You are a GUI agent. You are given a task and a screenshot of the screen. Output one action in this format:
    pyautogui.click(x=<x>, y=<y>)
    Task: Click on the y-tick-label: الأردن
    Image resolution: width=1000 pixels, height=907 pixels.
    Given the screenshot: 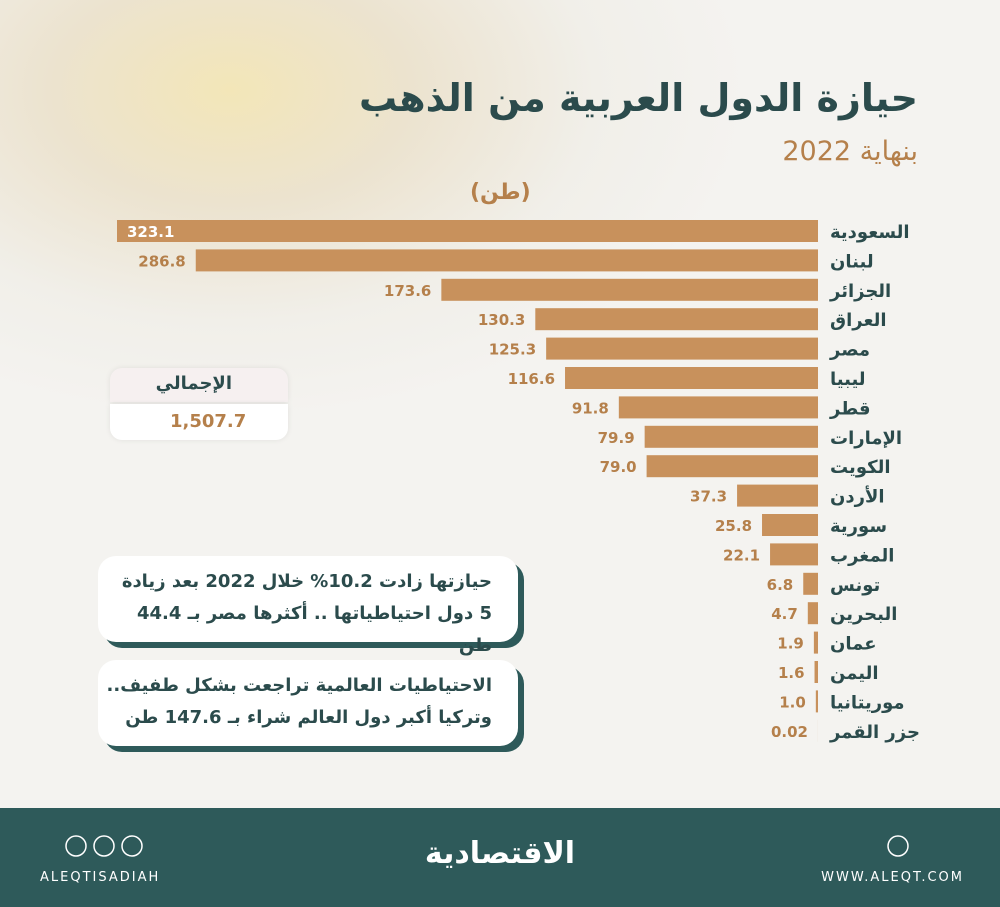 What is the action you would take?
    pyautogui.click(x=857, y=497)
    